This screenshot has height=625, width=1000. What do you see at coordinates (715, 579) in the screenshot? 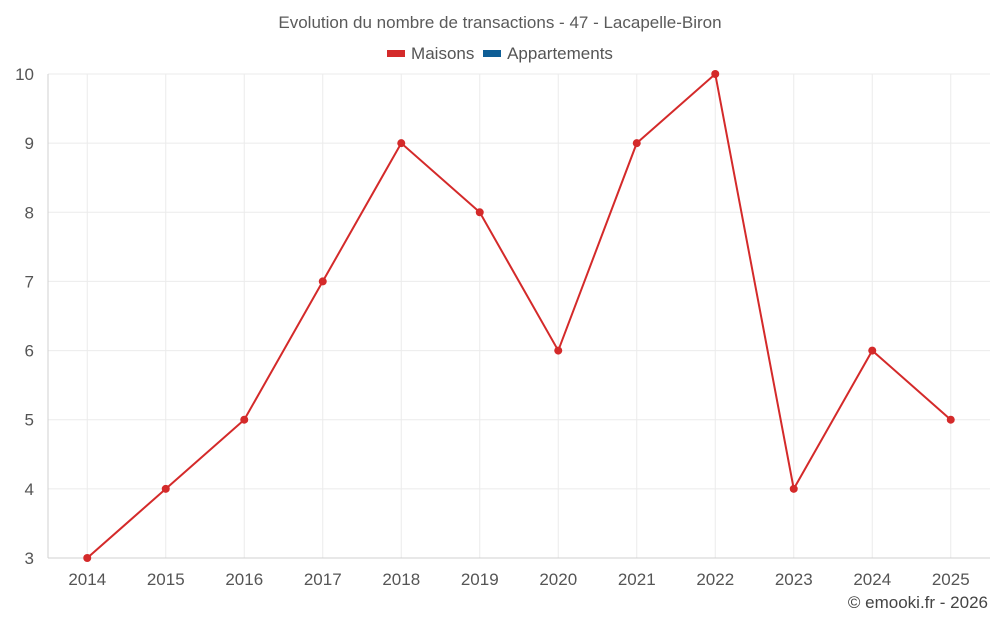
I see `x-tick-label: 2022` at bounding box center [715, 579].